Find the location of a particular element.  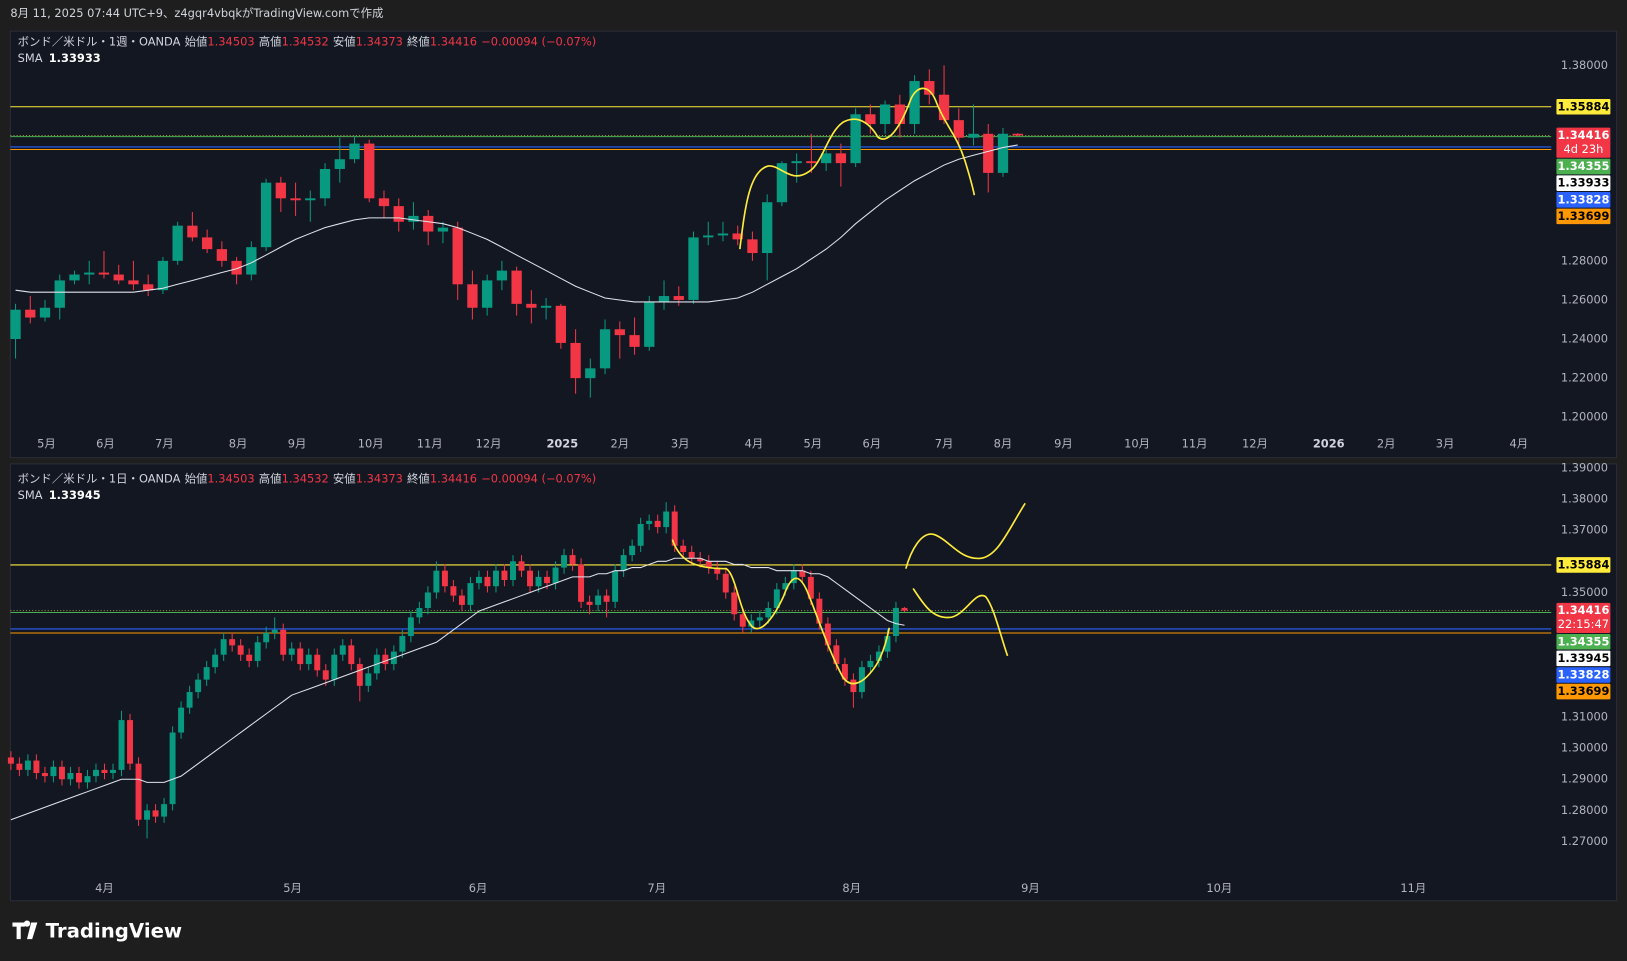

price-label: 1.33699 is located at coordinates (1583, 216).